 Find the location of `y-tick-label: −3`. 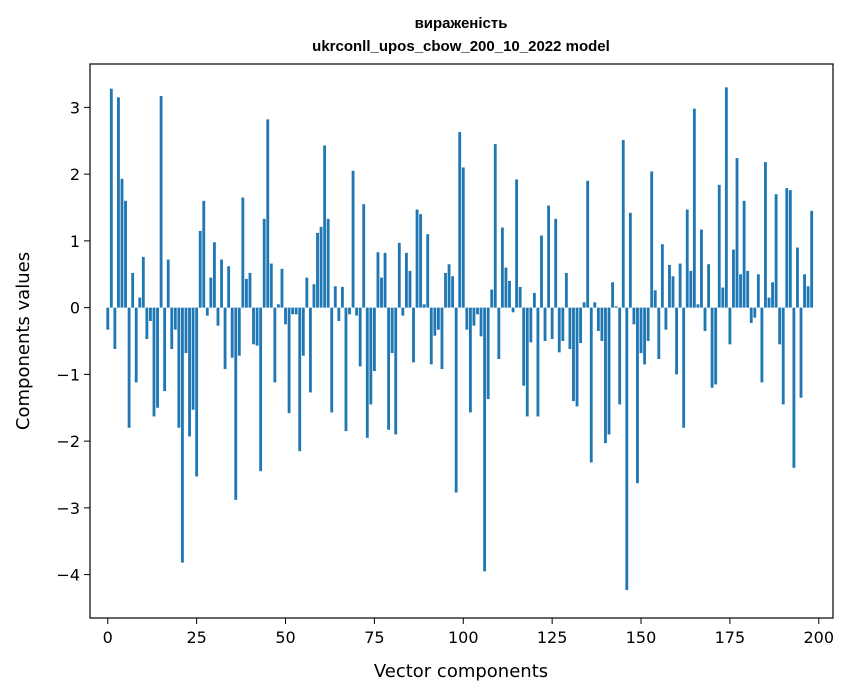

y-tick-label: −3 is located at coordinates (68, 508).